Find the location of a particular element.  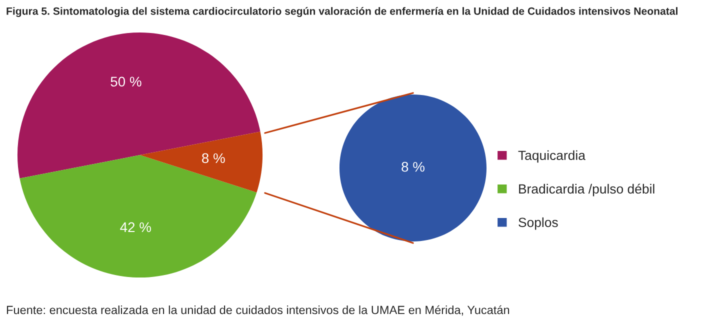

legend-label: Taquicardia is located at coordinates (552, 156).